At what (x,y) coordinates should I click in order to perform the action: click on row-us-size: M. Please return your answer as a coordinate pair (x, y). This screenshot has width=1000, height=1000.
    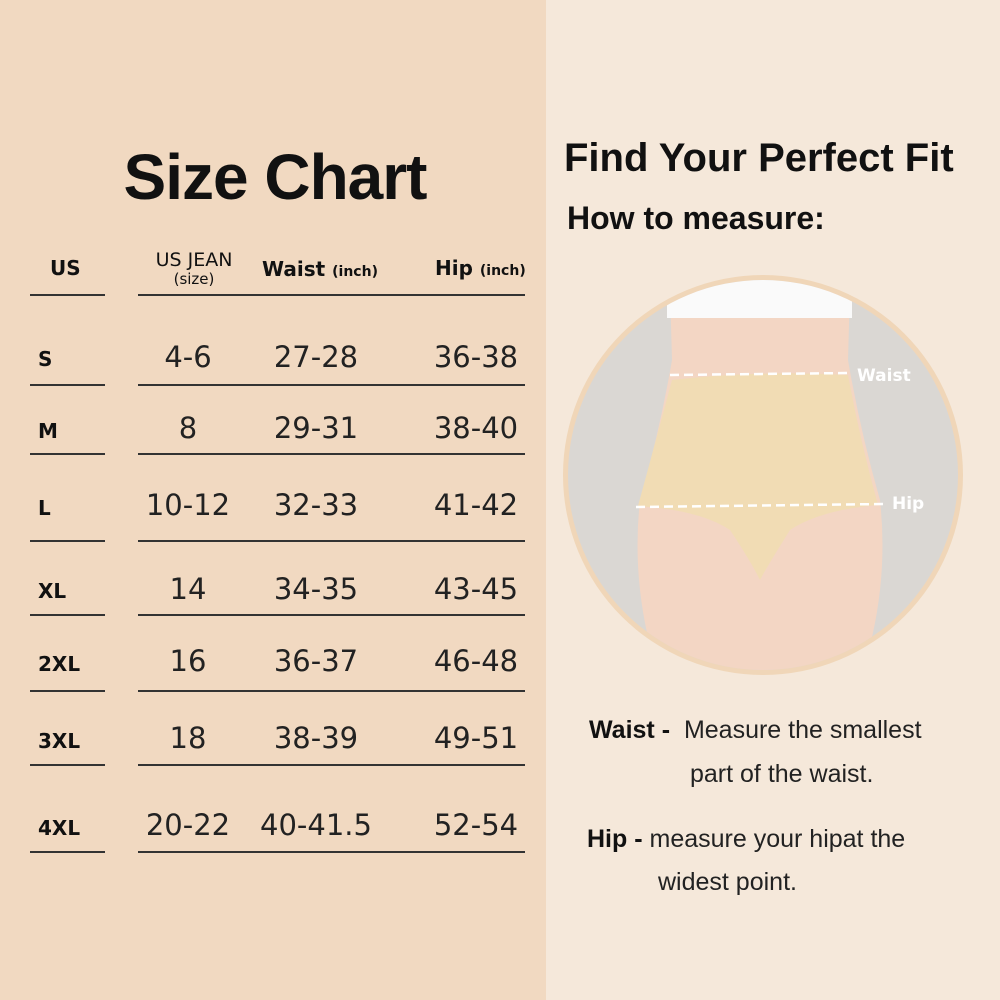
    Looking at the image, I should click on (48, 431).